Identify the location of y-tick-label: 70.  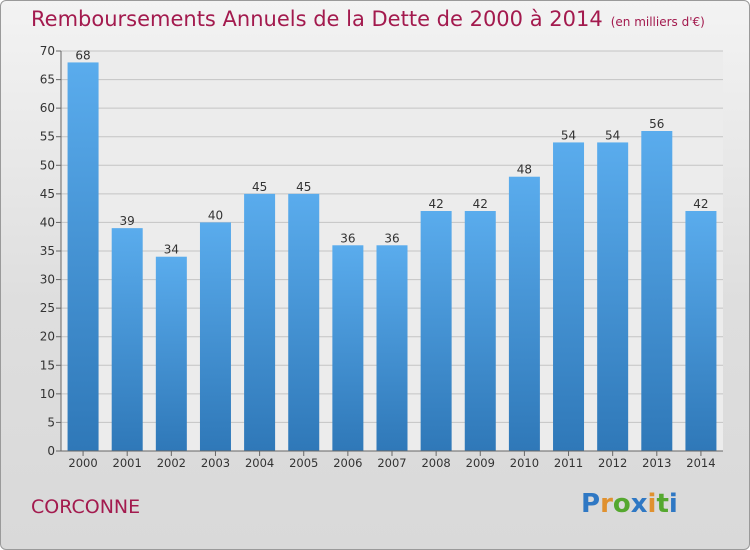
(47, 51).